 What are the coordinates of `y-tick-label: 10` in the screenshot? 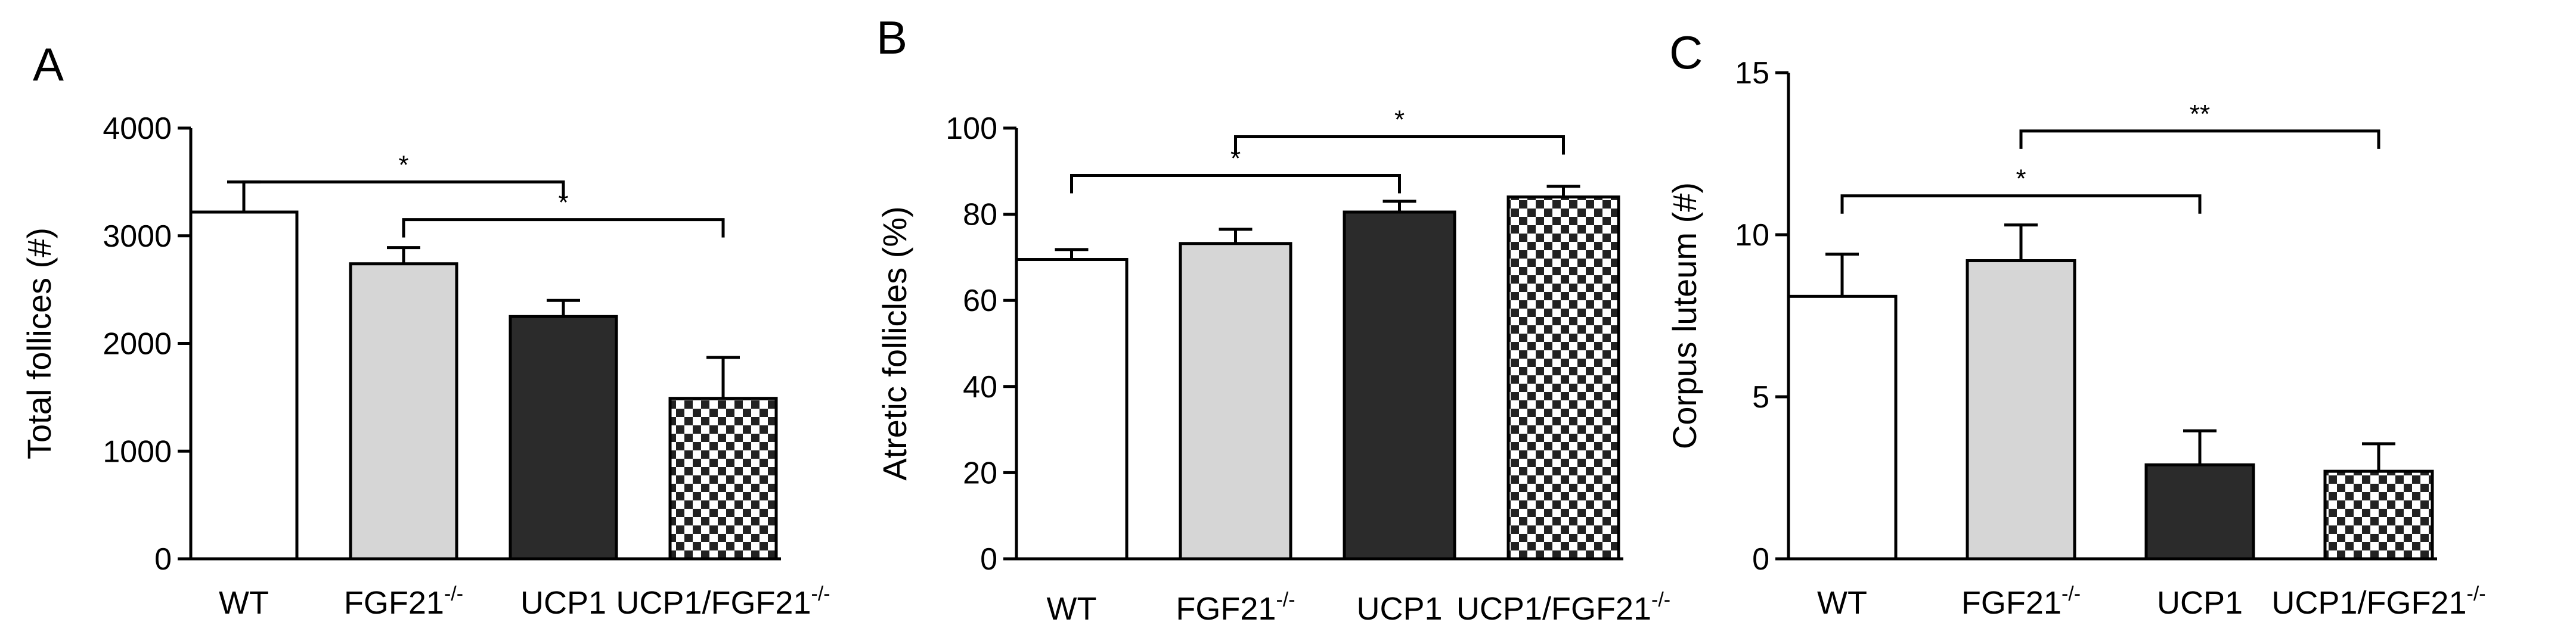 It's located at (1752, 235).